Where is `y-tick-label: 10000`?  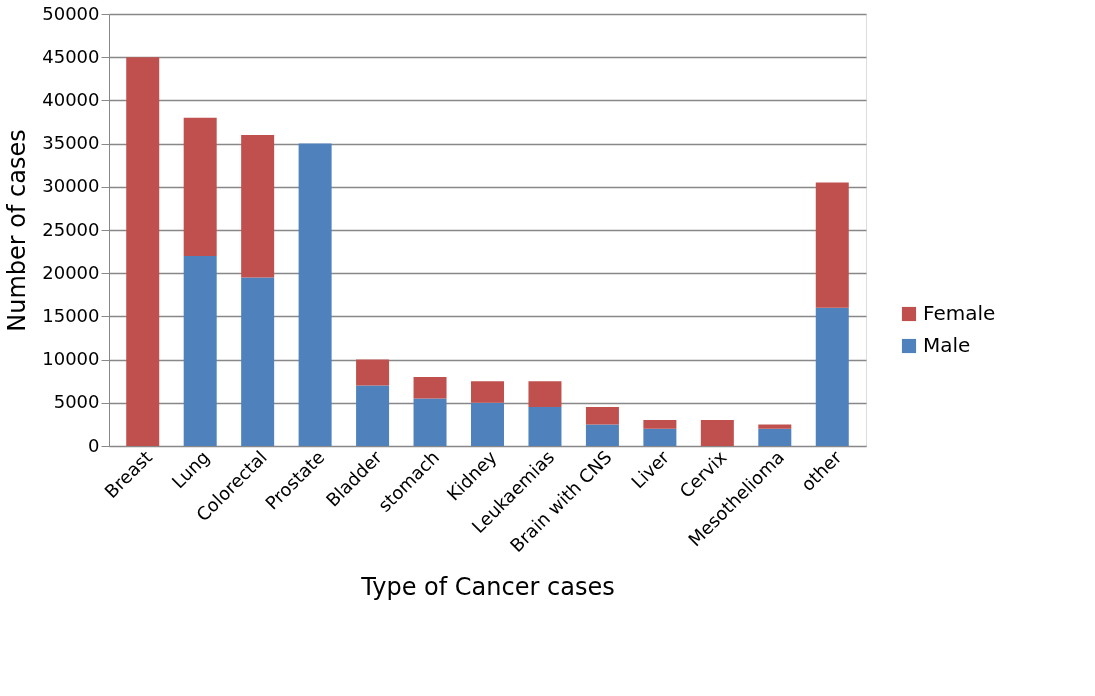 y-tick-label: 10000 is located at coordinates (71, 359).